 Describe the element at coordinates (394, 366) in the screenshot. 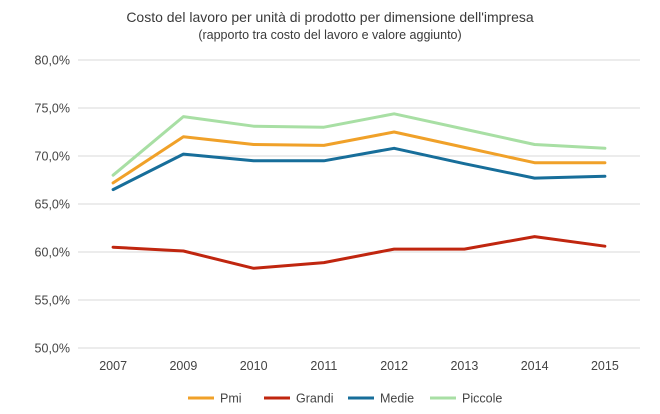

I see `x-tick-label: 2012` at that location.